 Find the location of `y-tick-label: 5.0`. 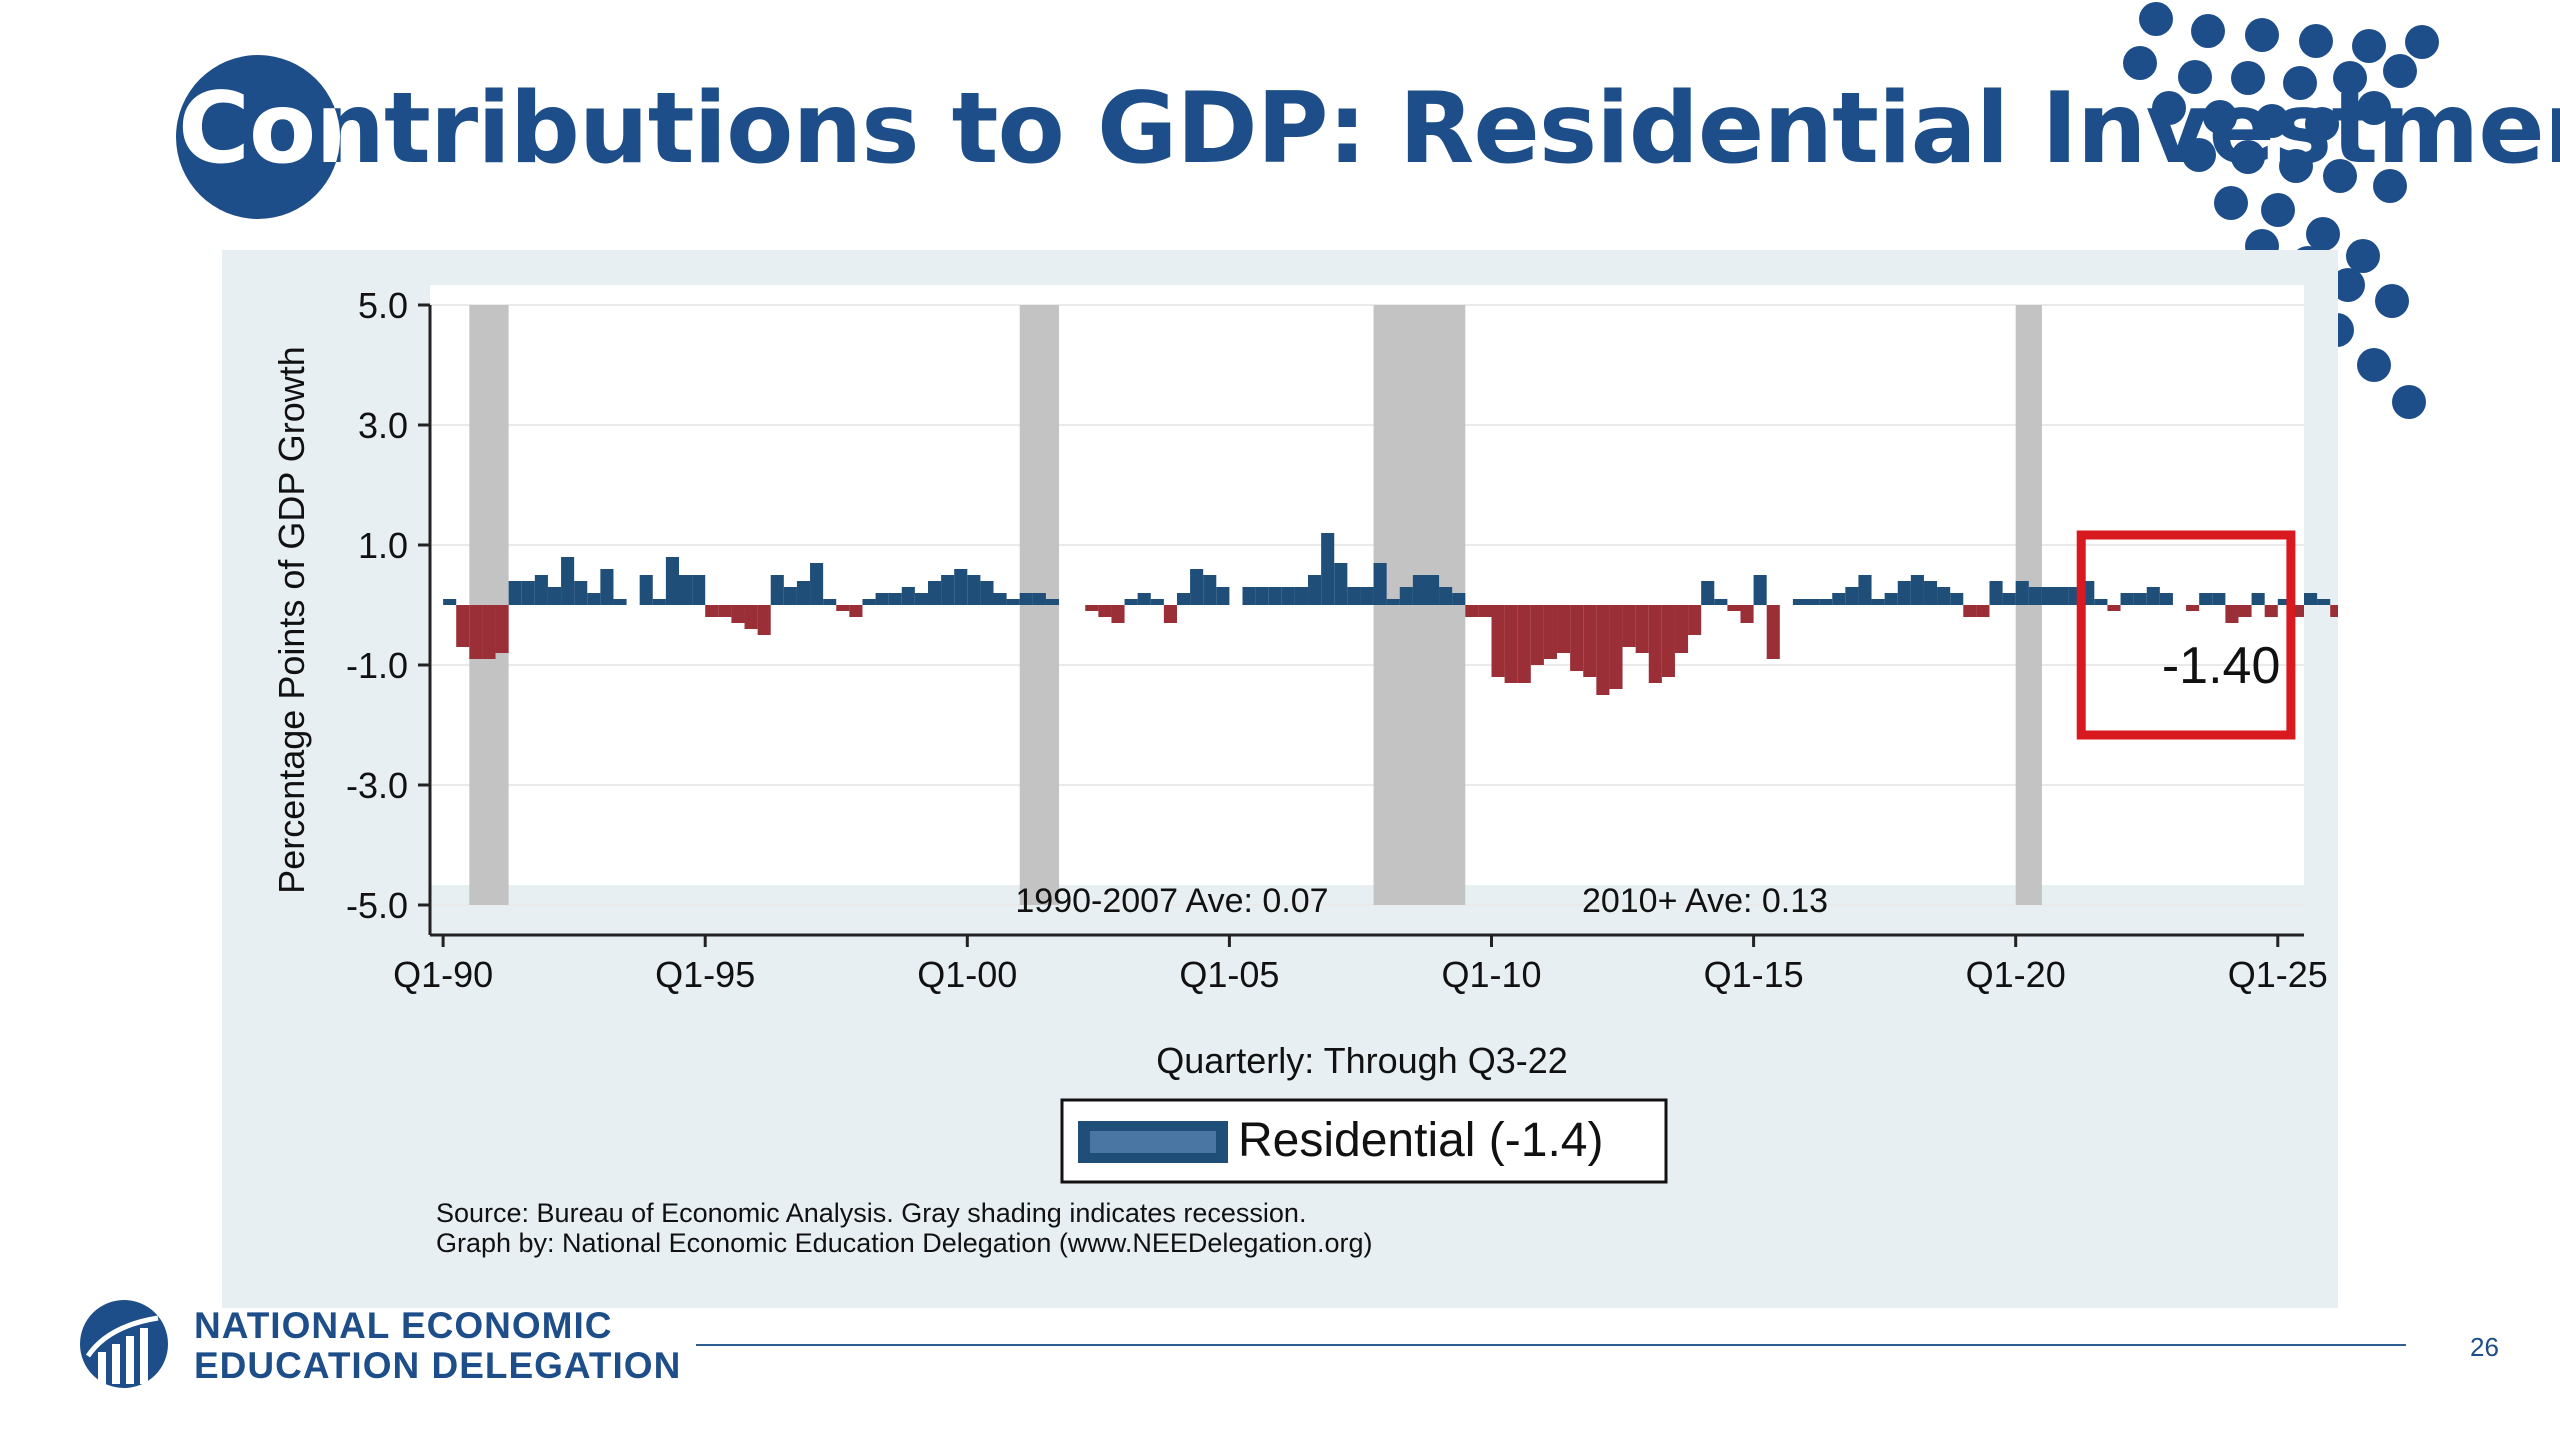

y-tick-label: 5.0 is located at coordinates (383, 305).